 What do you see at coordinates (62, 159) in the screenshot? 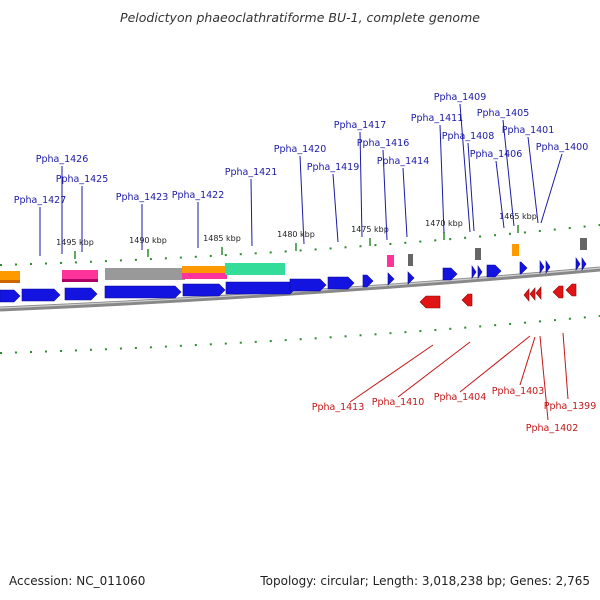
I see `gene-label-ppha-1426: Ppha_1426` at bounding box center [62, 159].